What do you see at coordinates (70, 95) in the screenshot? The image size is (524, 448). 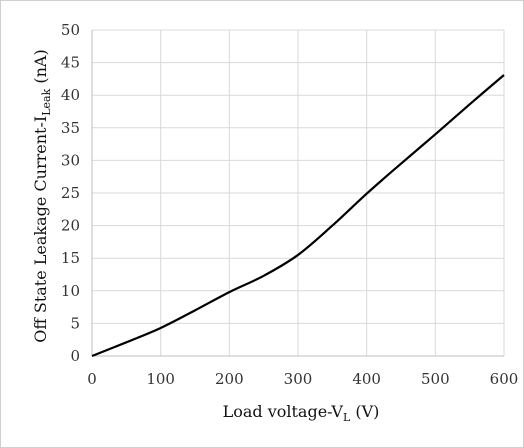 I see `y-tick-label: 40` at bounding box center [70, 95].